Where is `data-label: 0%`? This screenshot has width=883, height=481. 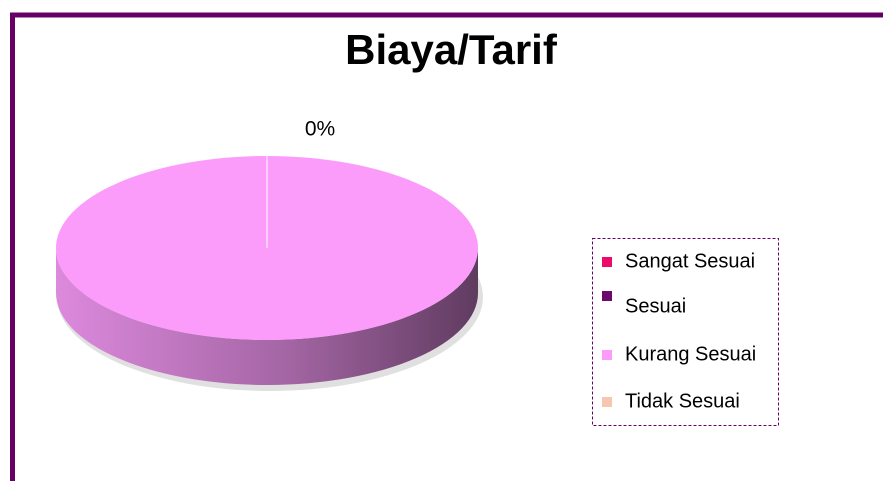 data-label: 0% is located at coordinates (320, 129).